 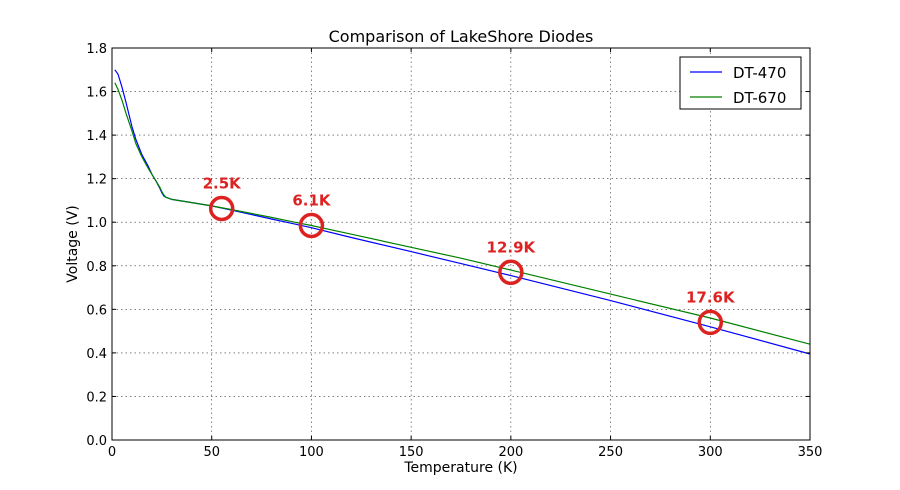 I want to click on x-tick-label: 200, so click(x=510, y=452).